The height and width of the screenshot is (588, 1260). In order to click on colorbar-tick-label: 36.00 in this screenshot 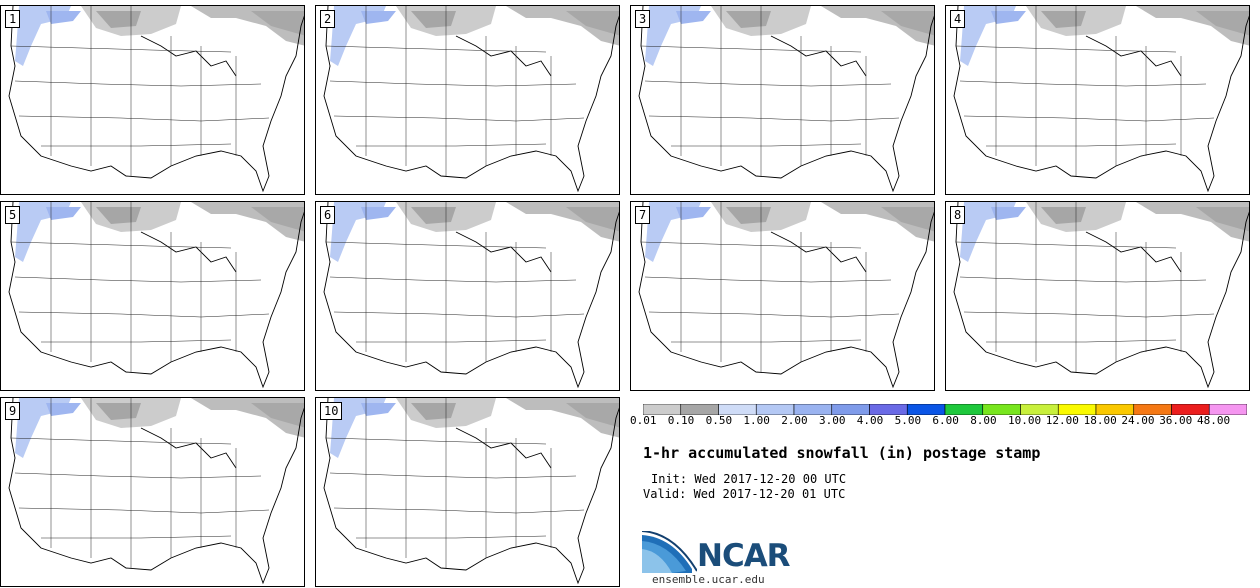, I will do `click(1176, 420)`.